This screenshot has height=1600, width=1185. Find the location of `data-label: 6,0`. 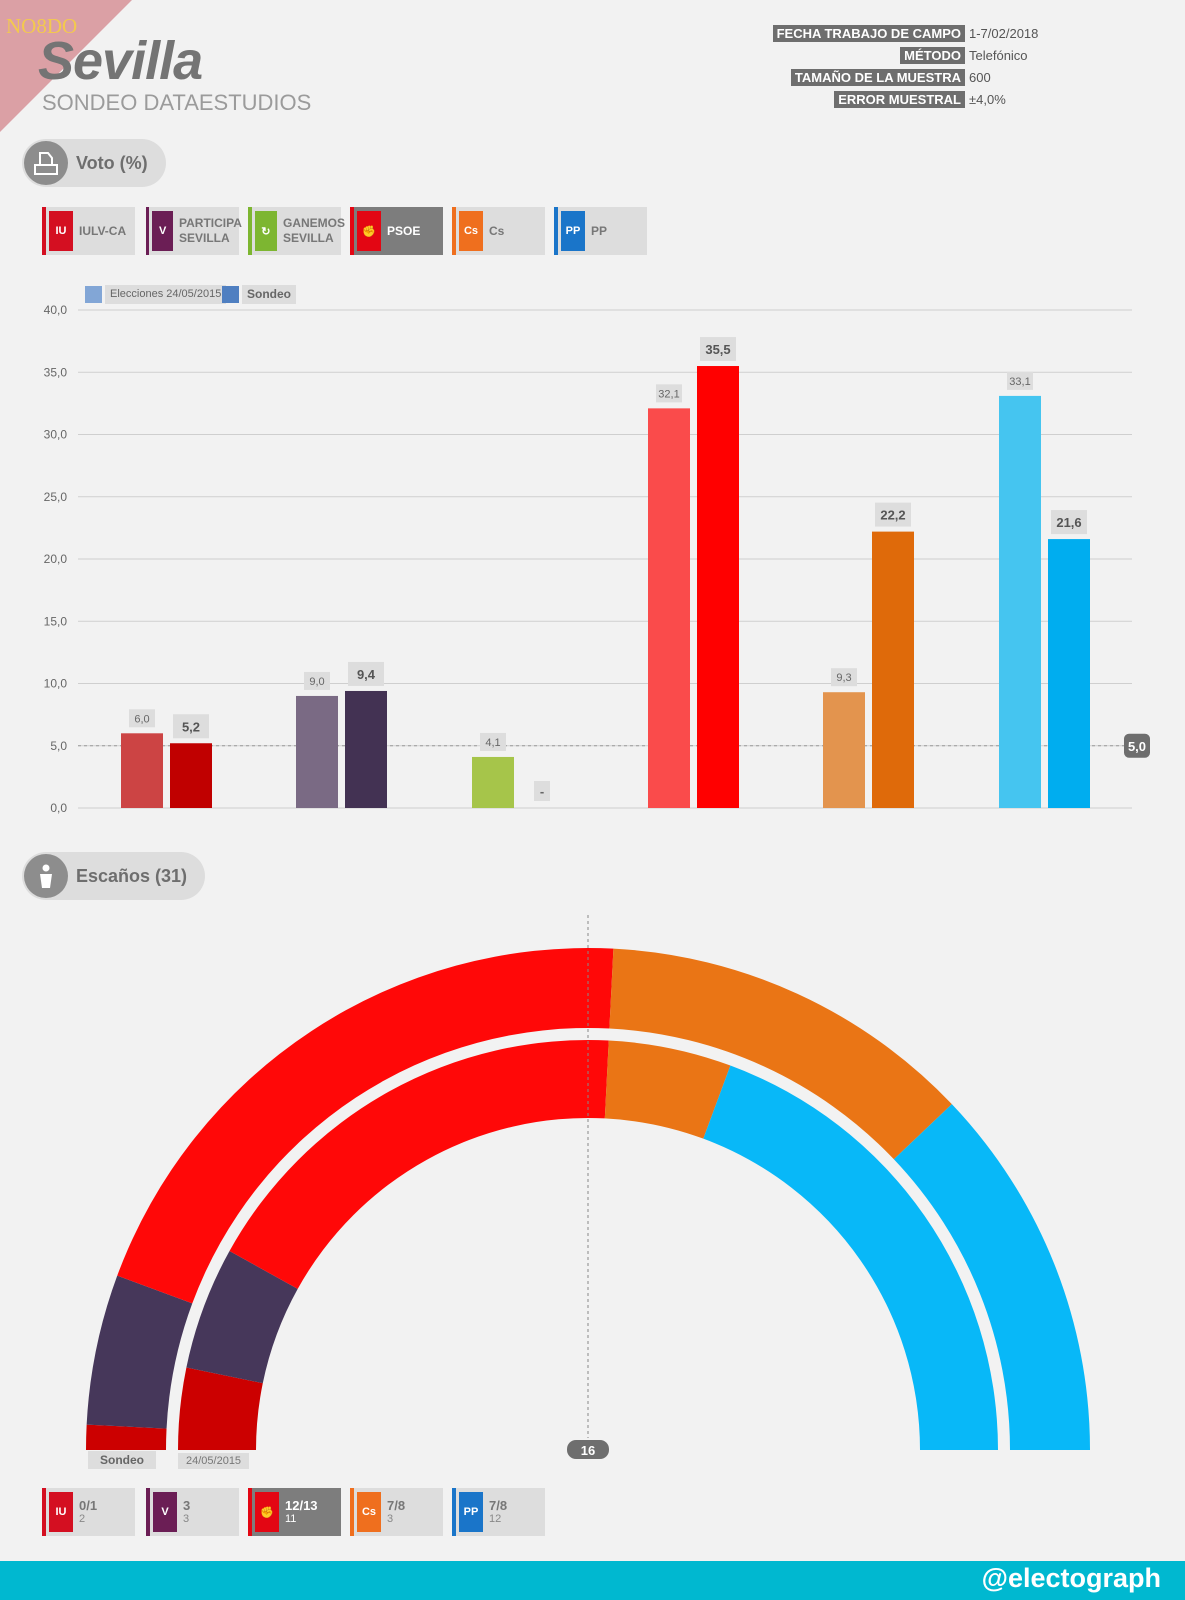

data-label: 6,0 is located at coordinates (141, 719).